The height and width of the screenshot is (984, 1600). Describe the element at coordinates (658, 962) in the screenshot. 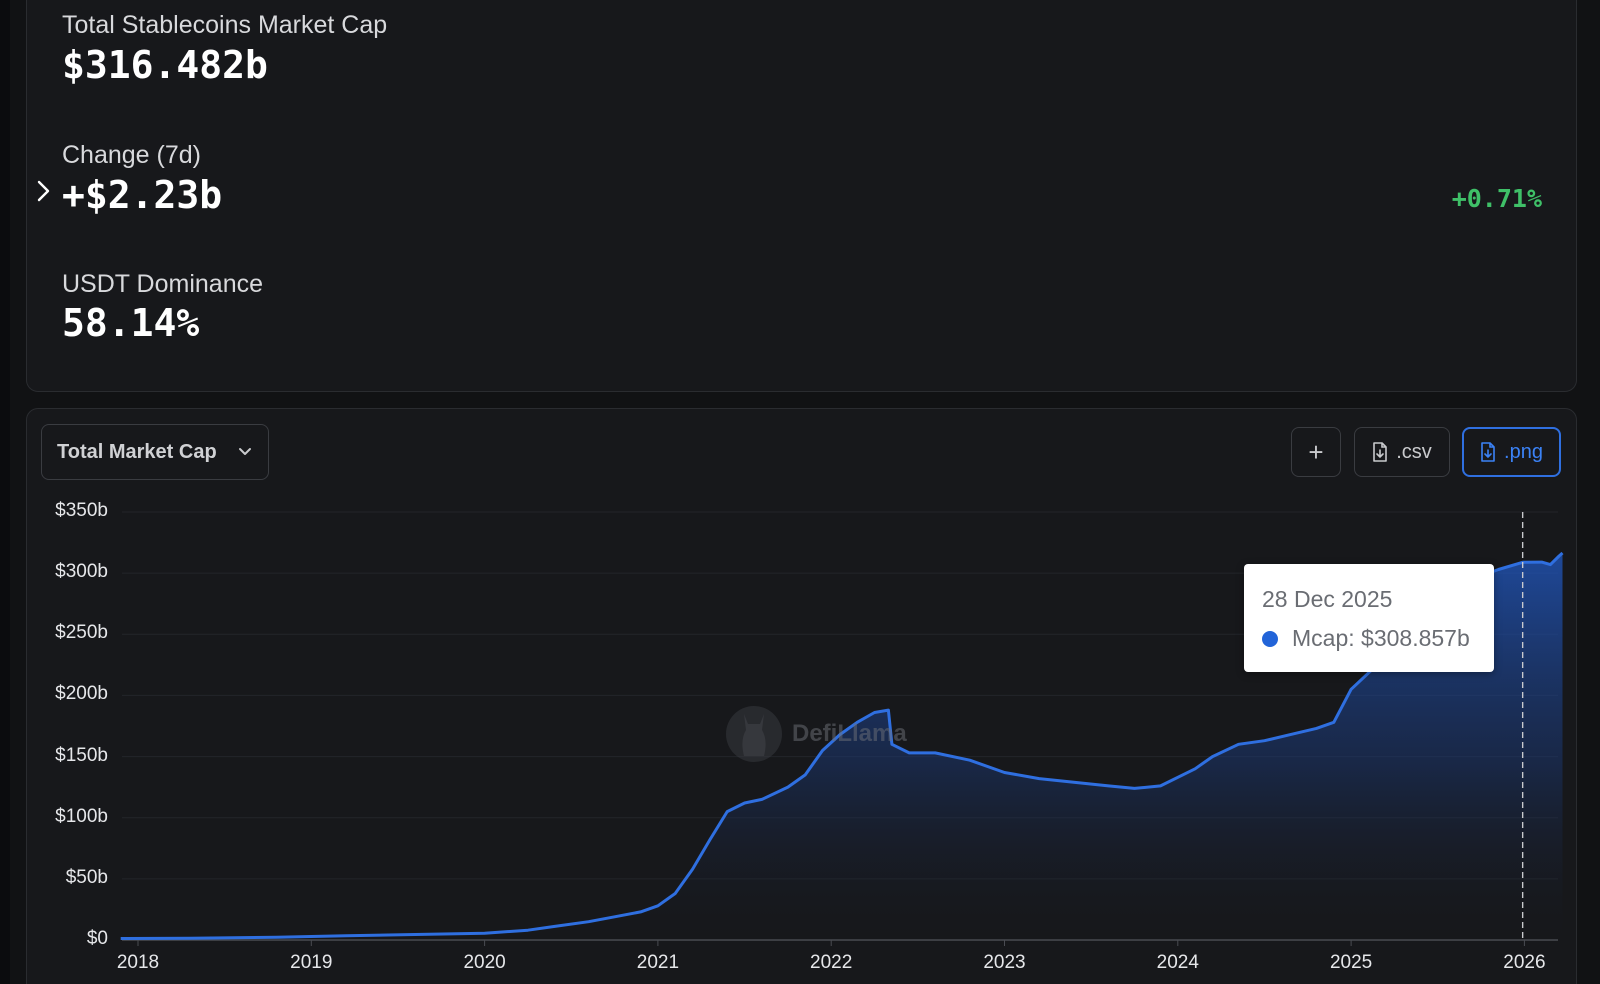

I see `x-tick-label: 2021` at that location.